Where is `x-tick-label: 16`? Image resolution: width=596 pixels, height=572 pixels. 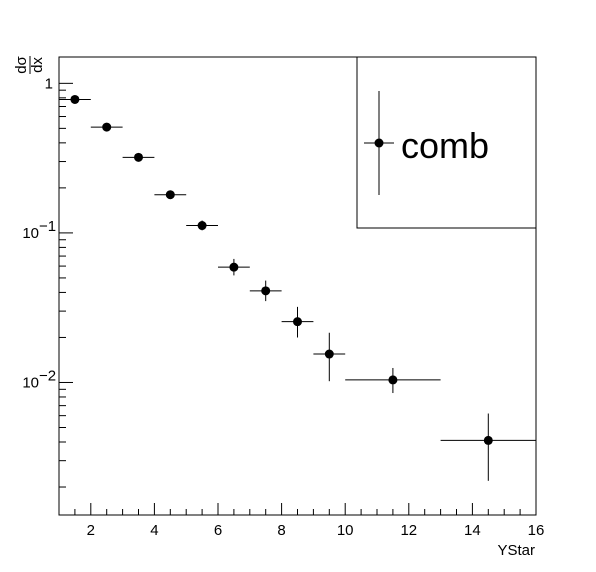 x-tick-label: 16 is located at coordinates (536, 530).